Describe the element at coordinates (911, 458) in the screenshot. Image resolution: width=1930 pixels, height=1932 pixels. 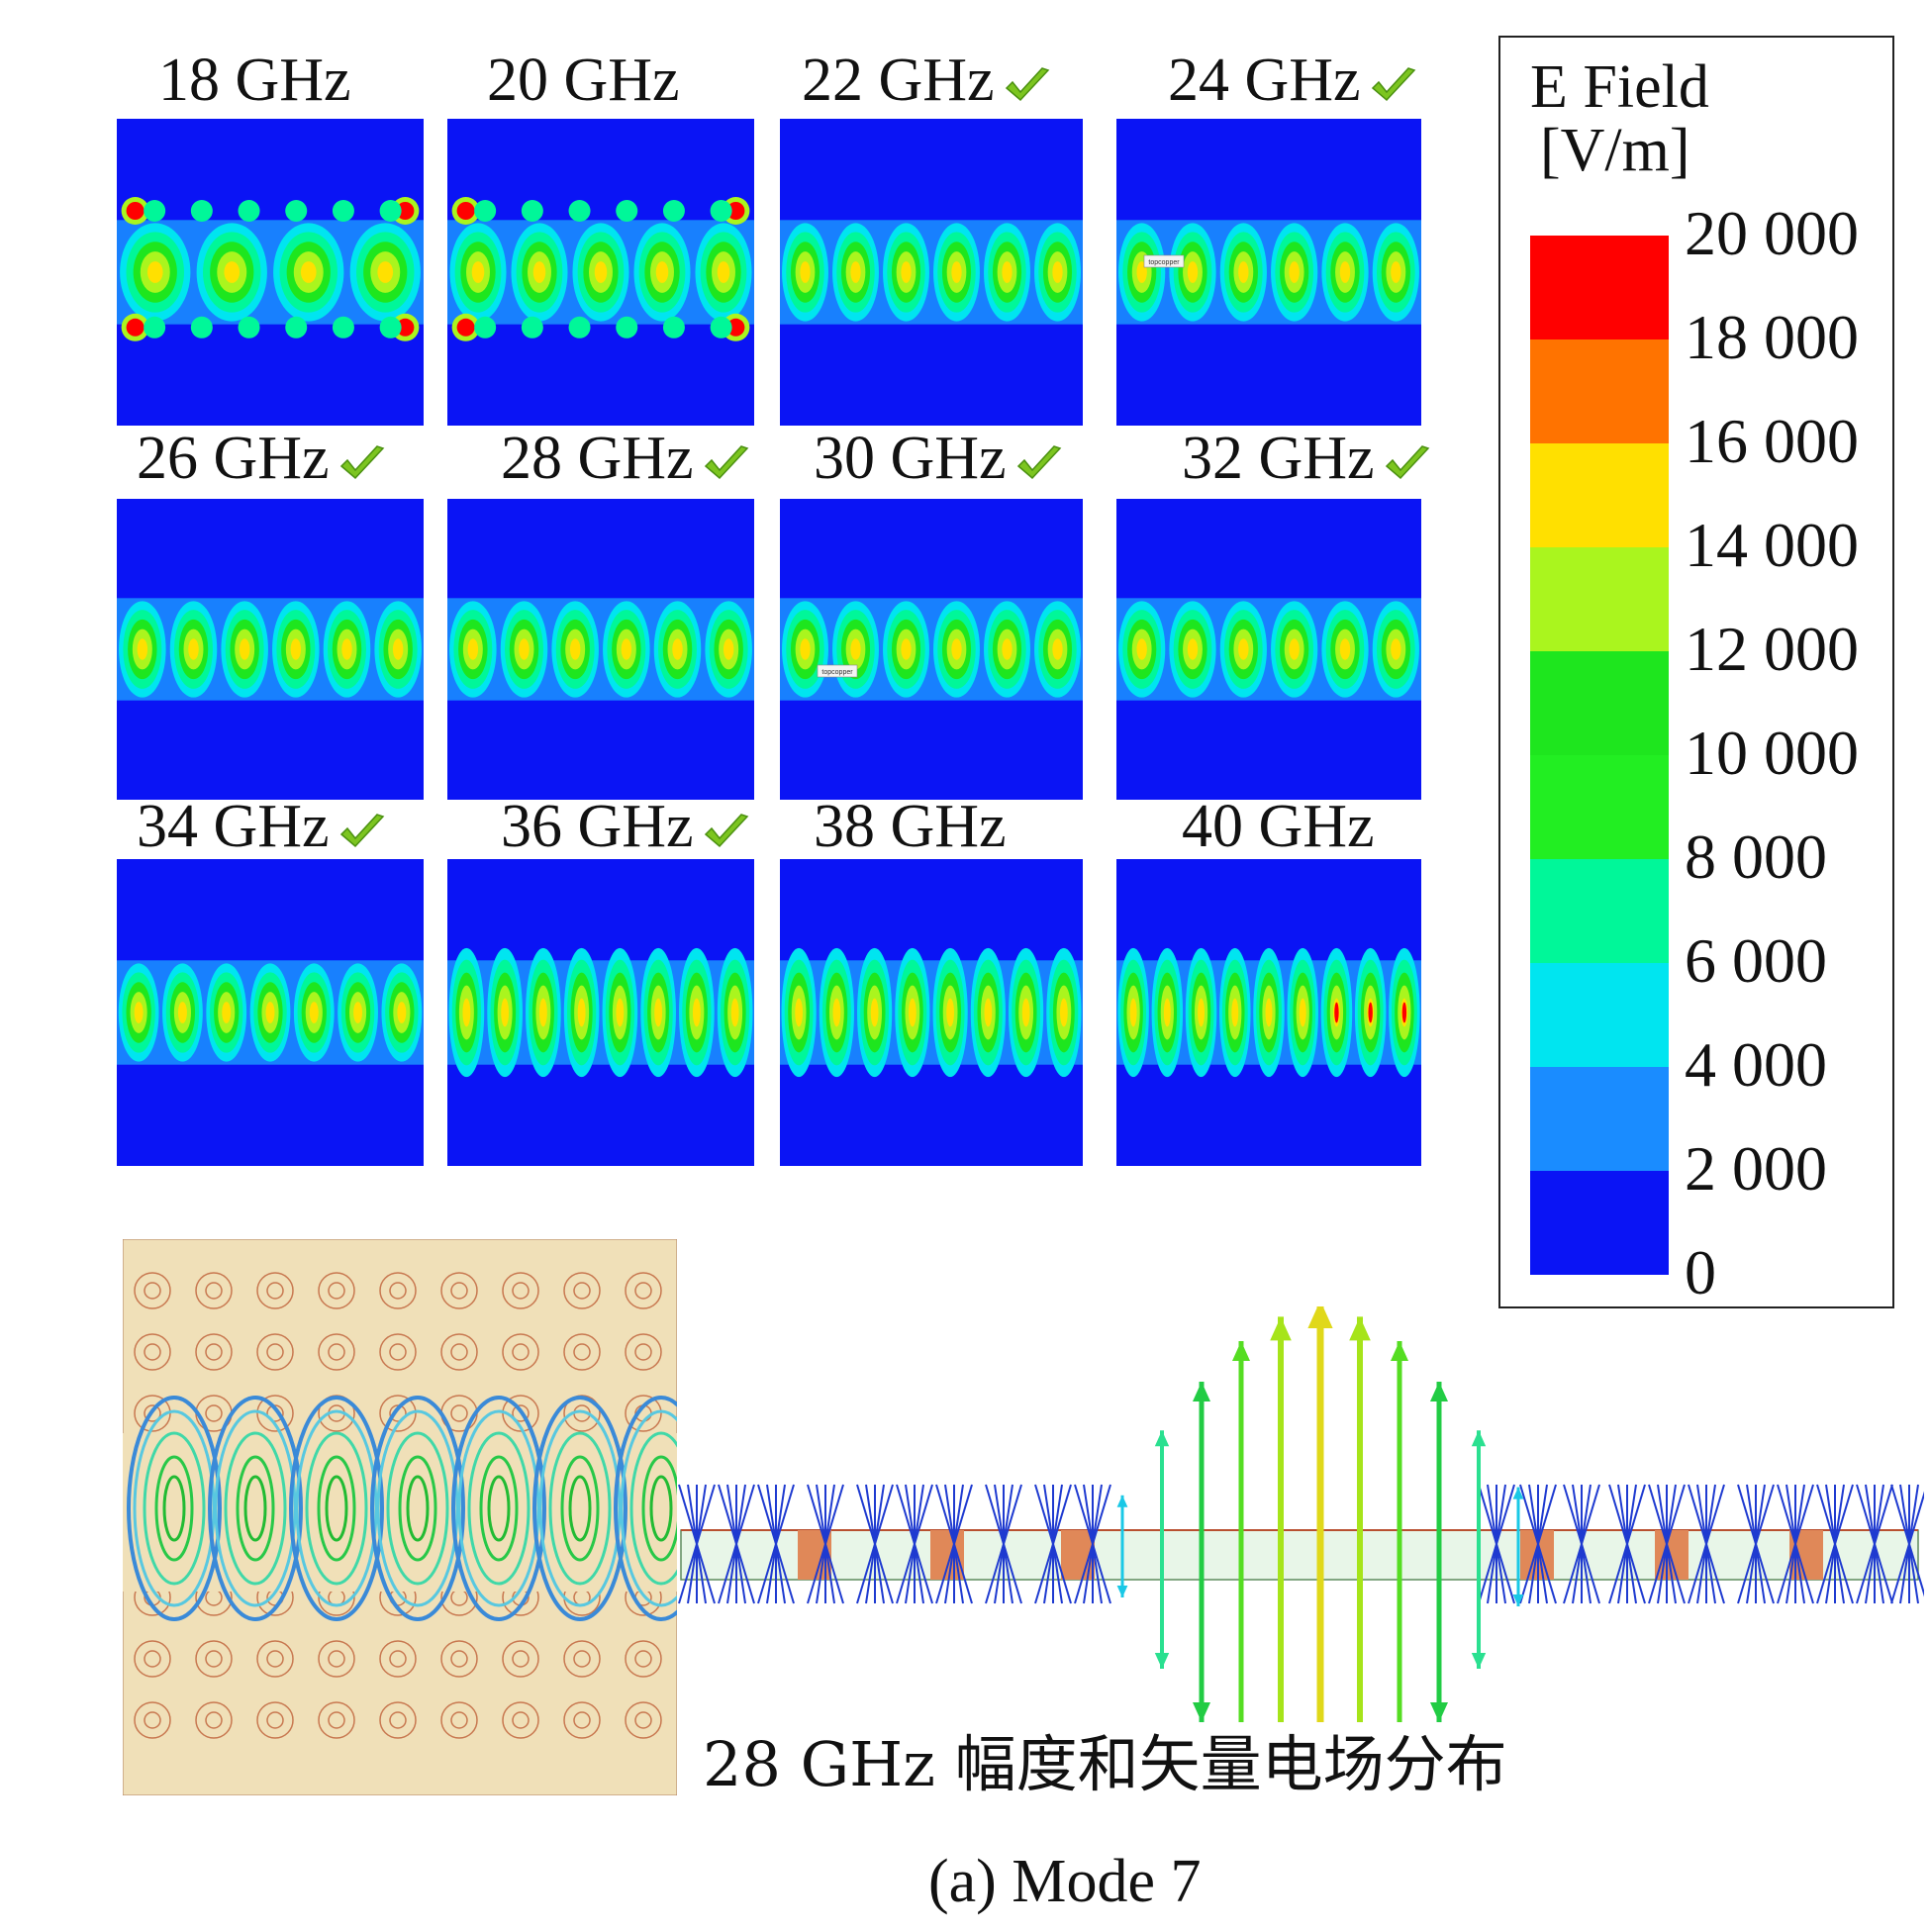
I see `panel-frequency: 30 GHz` at that location.